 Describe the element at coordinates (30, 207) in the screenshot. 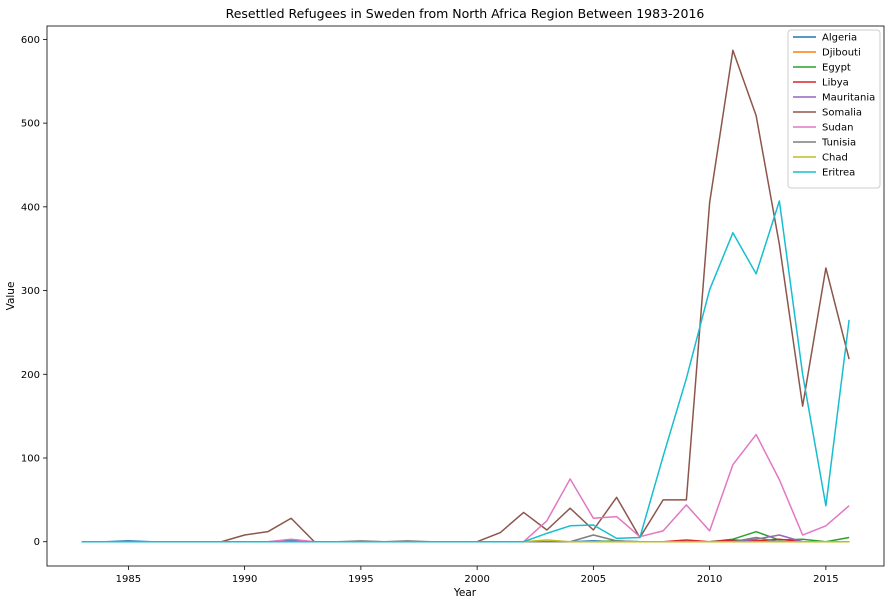

I see `y-tick-label: 400` at that location.